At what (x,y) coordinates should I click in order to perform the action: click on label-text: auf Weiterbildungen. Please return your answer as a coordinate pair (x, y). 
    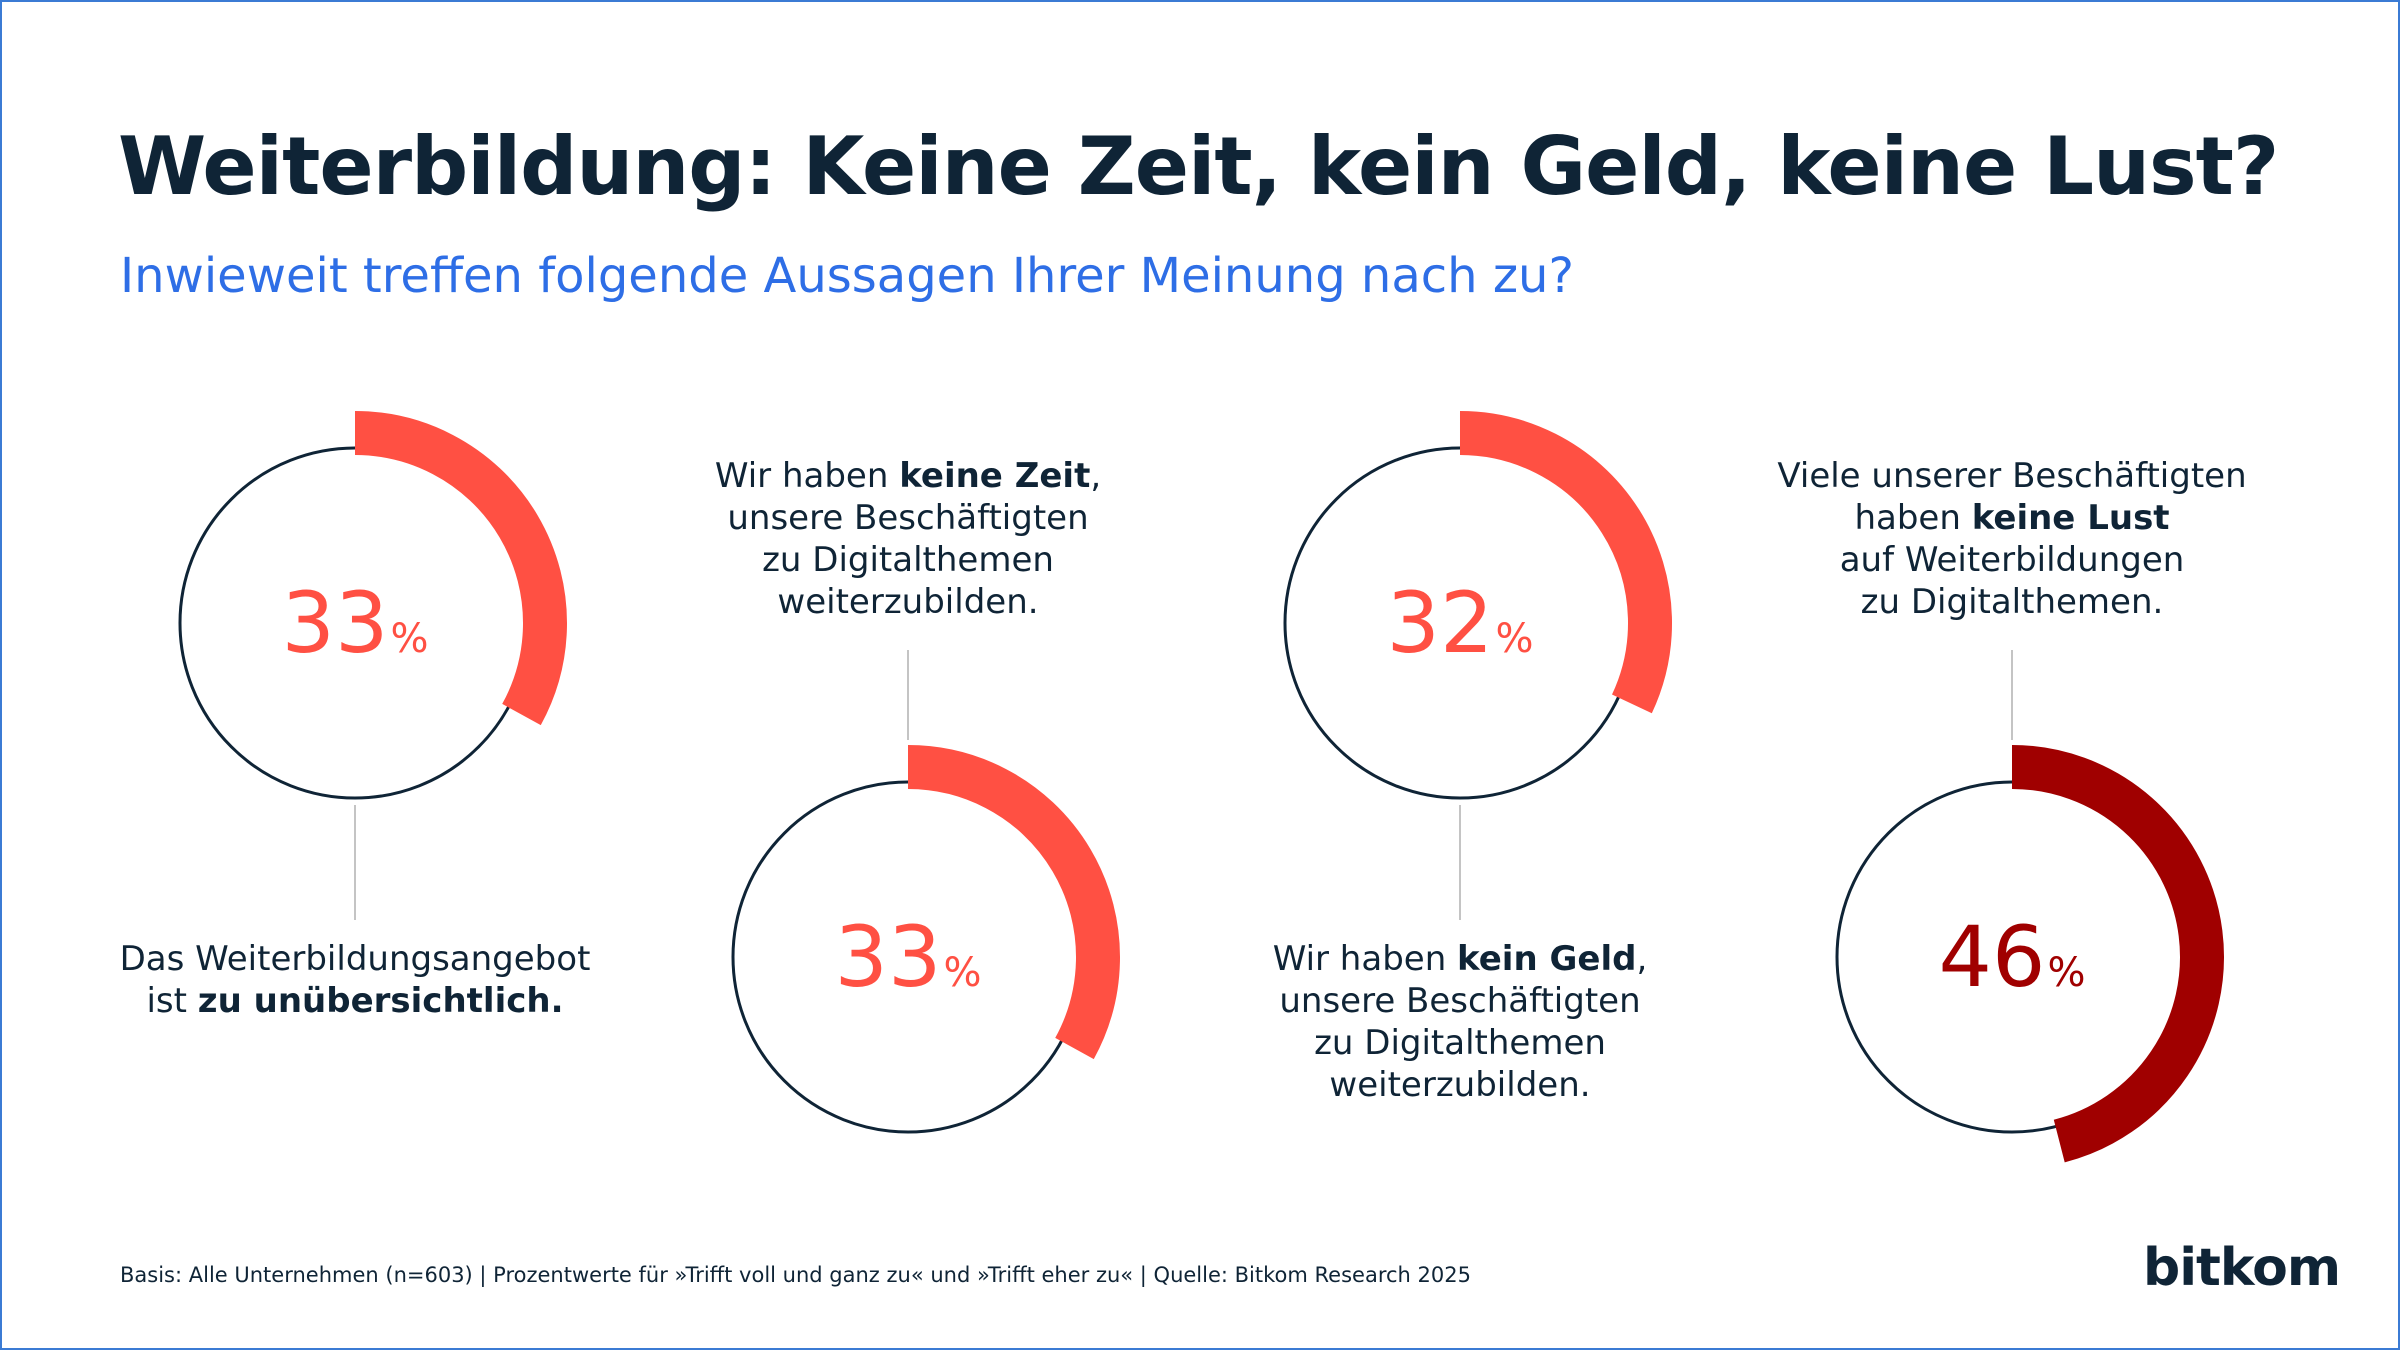
    Looking at the image, I should click on (2012, 560).